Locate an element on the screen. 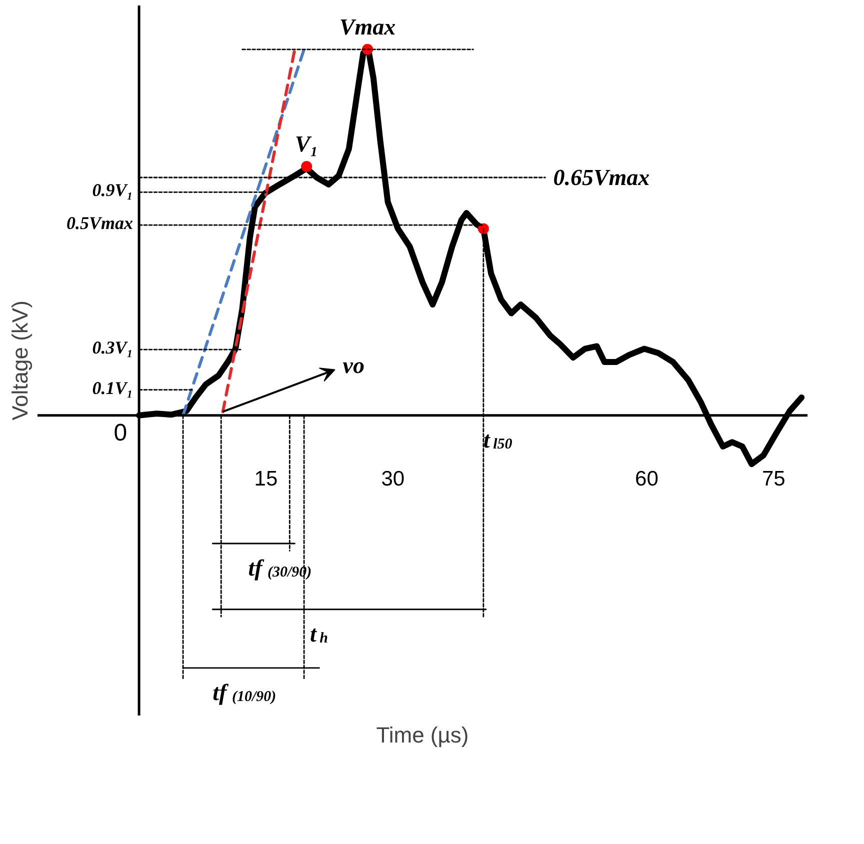  annotation: vo is located at coordinates (353, 365).